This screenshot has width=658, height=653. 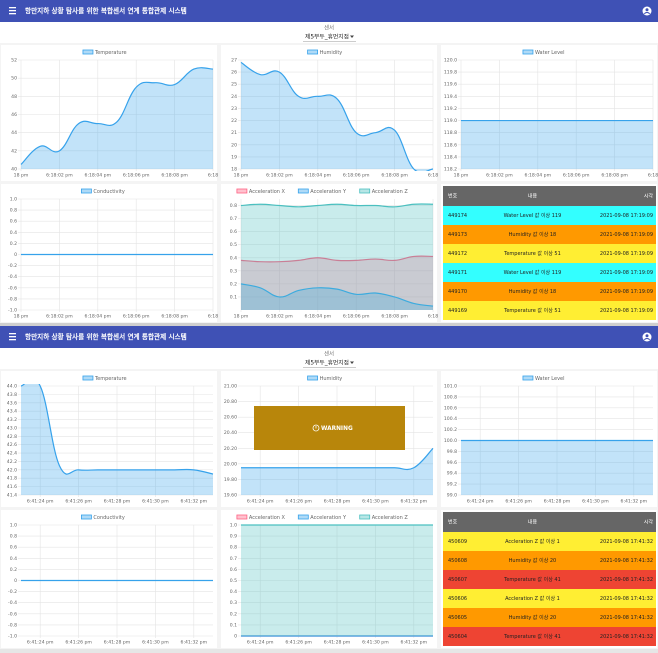 I want to click on y-tick-label: 0.5, so click(x=233, y=245).